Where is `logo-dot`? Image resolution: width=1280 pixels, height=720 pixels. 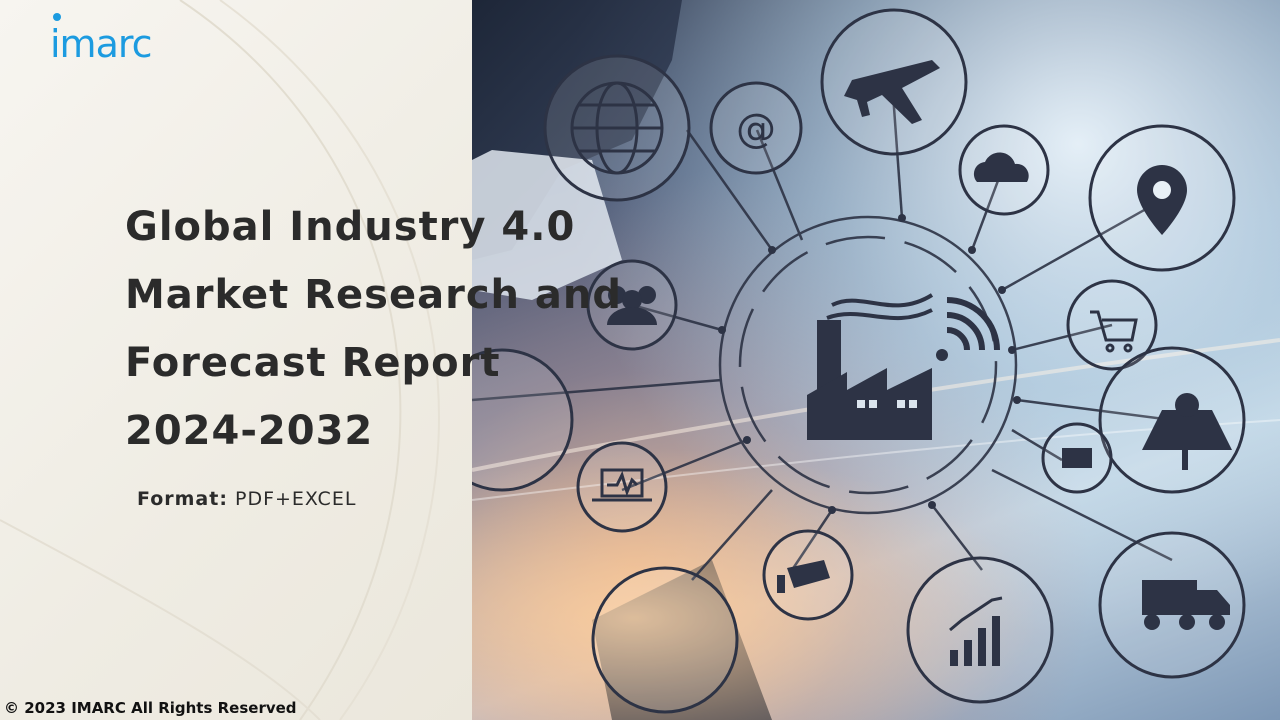
logo-dot is located at coordinates (57, 17).